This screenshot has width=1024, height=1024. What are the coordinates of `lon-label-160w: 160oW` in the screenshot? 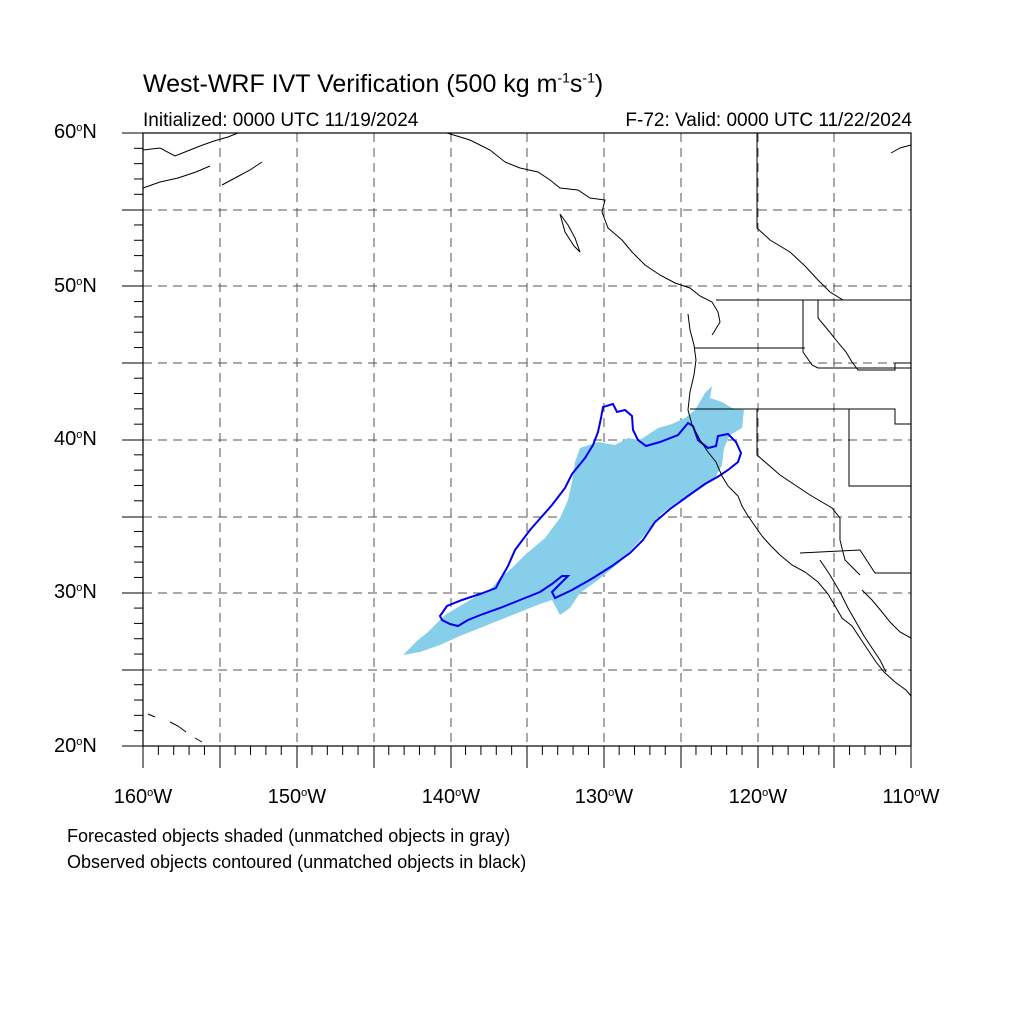 It's located at (143, 797).